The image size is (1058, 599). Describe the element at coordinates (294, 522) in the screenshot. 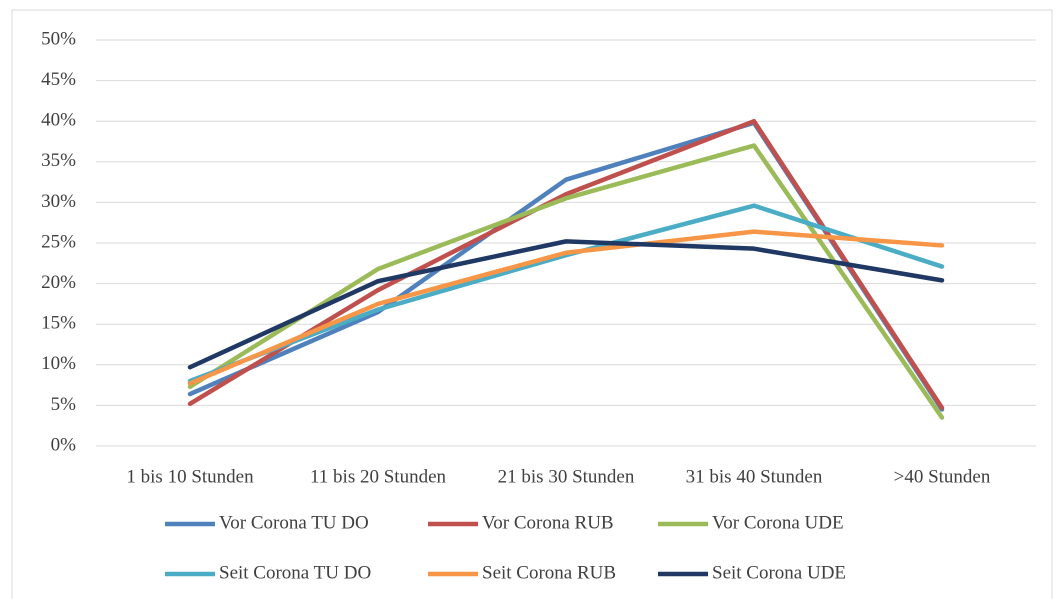

I see `legend-label: Vor Corona TU DO` at that location.